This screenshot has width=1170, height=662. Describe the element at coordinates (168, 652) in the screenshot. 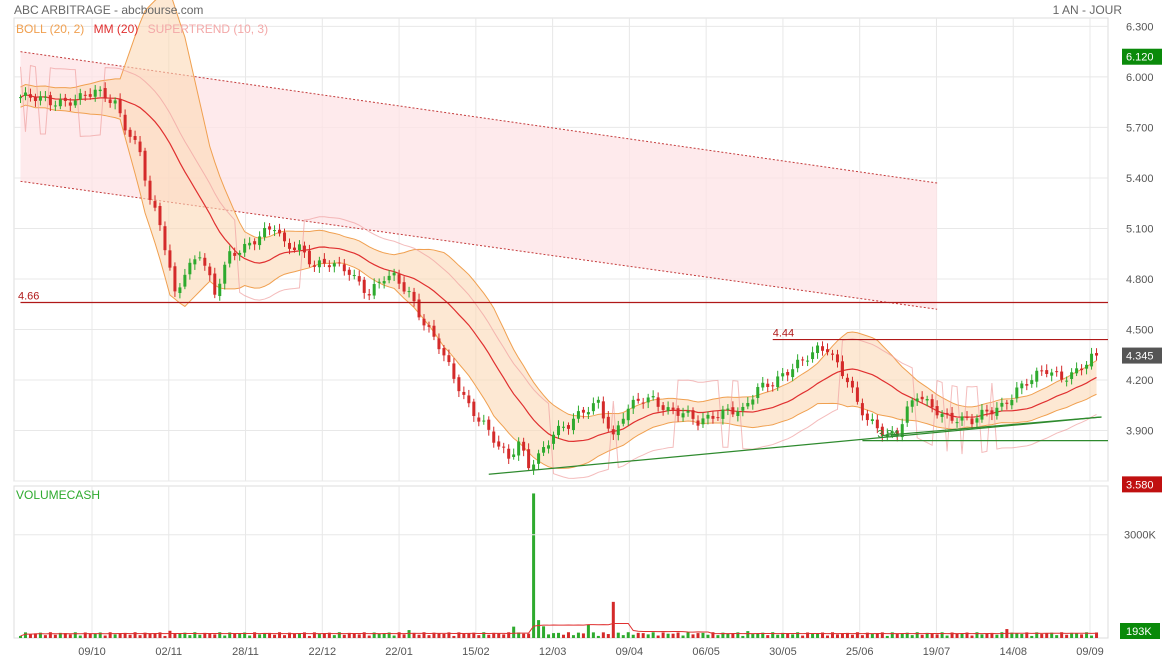

I see `date-tick-label: 02/11` at that location.